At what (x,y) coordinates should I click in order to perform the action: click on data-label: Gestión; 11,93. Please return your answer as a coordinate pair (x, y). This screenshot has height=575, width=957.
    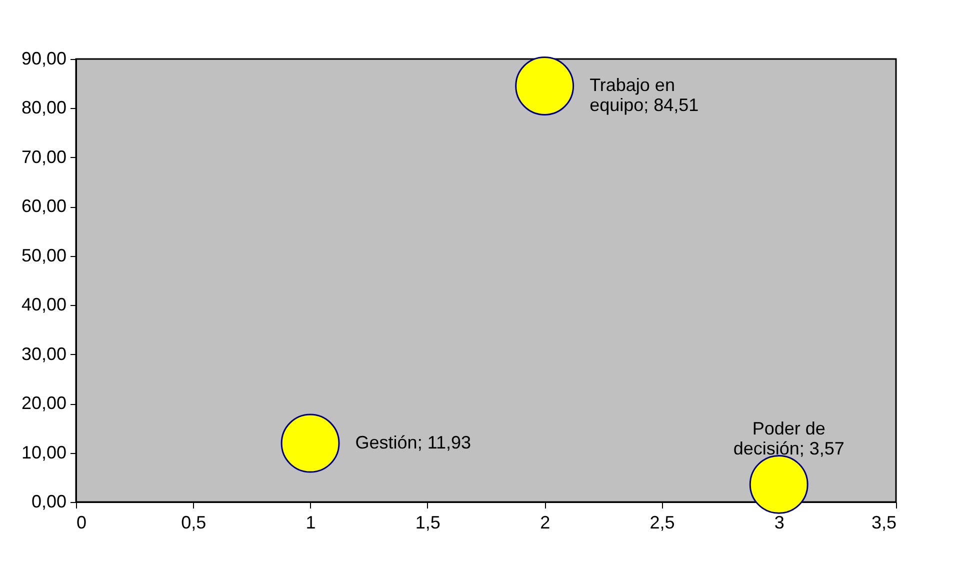
    Looking at the image, I should click on (413, 442).